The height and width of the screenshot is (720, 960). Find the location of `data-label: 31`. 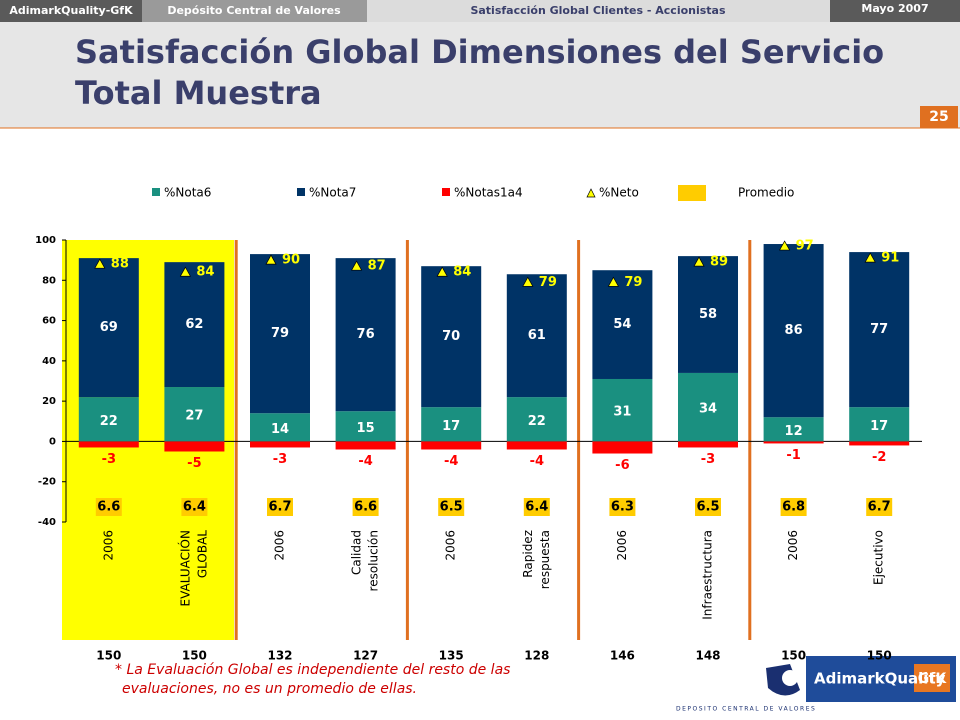

data-label: 31 is located at coordinates (622, 412).